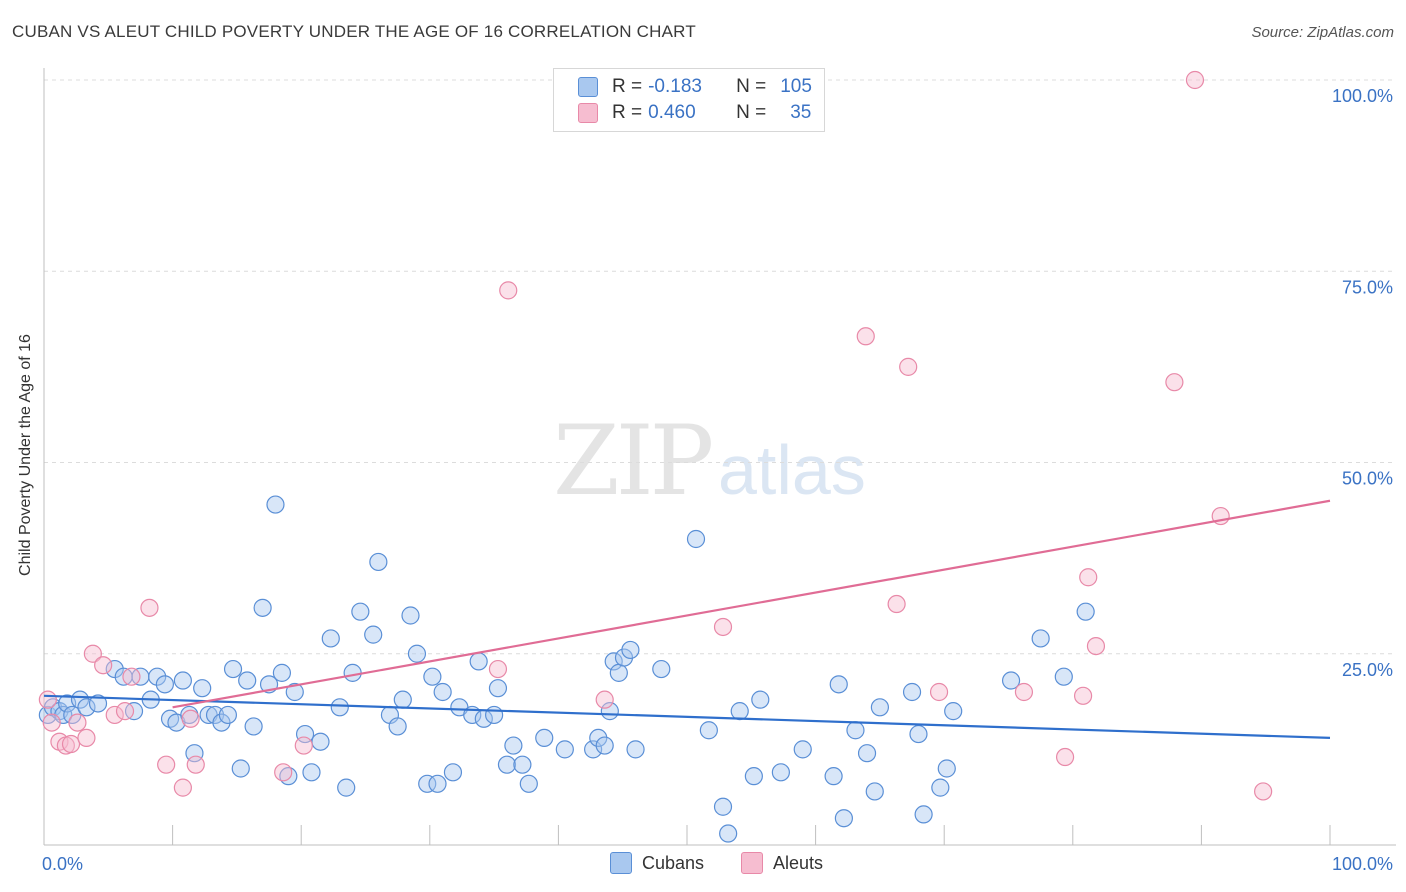 The width and height of the screenshot is (1406, 892). Describe the element at coordinates (633, 461) in the screenshot. I see `watermark-zip: ZIP` at that location.